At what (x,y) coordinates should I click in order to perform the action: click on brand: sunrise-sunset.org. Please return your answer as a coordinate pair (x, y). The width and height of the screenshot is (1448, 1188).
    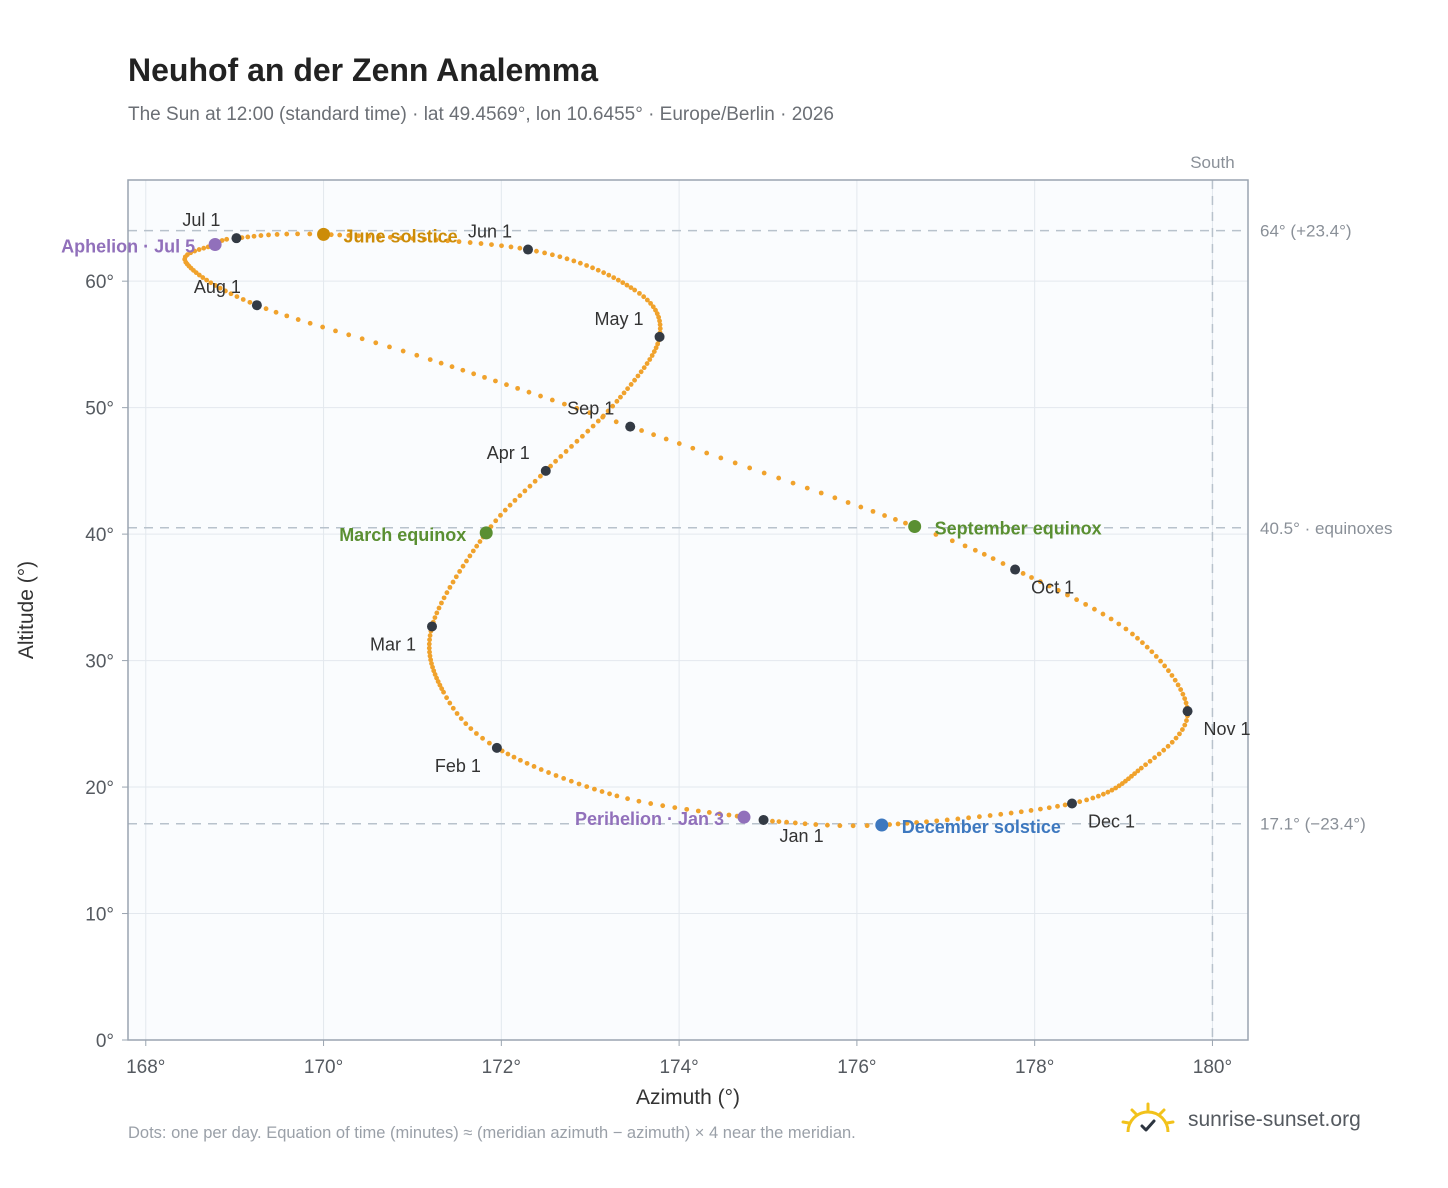
    Looking at the image, I should click on (1240, 1120).